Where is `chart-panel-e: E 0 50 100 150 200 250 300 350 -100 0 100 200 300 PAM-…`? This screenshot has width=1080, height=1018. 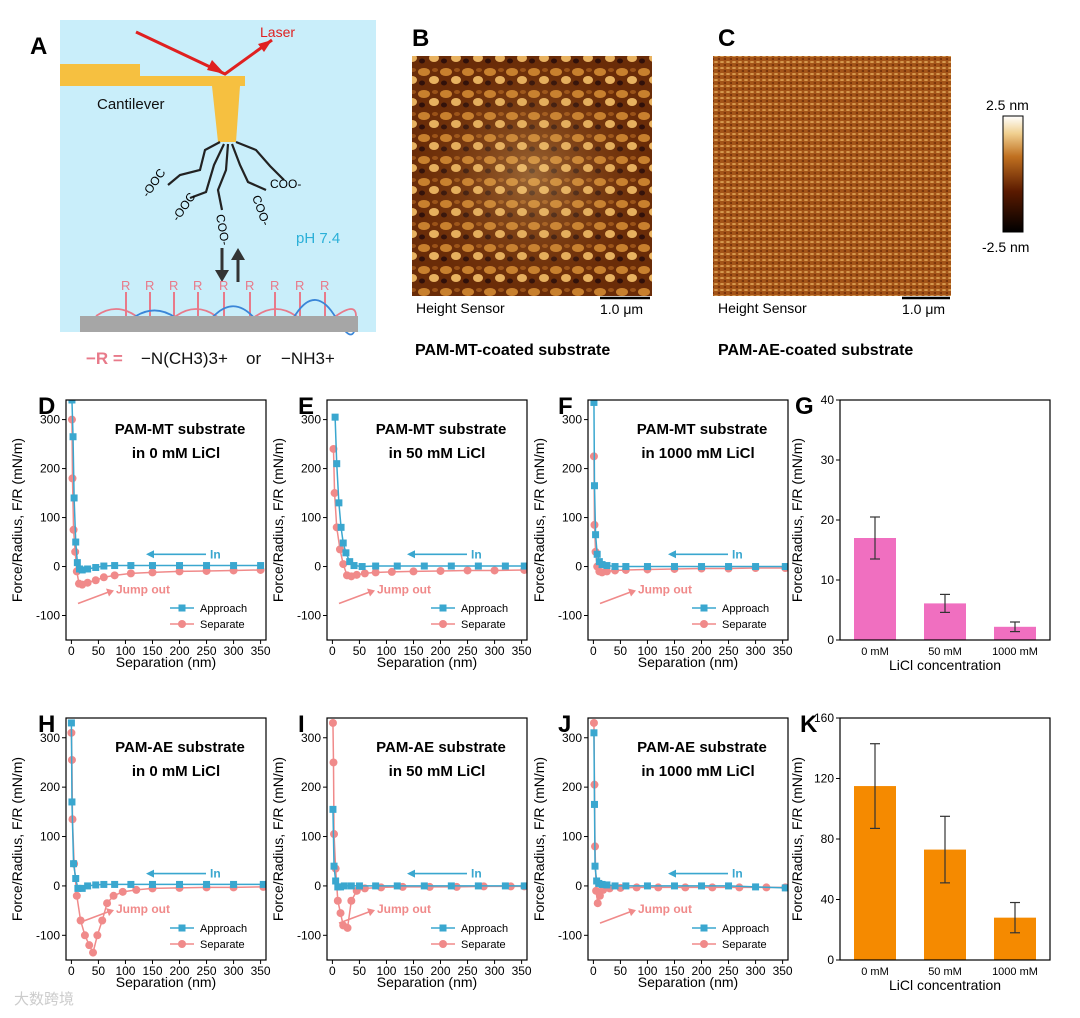
chart-panel-e: E 0 50 100 150 200 250 300 350 -100 0 100 200 300 PAM-… is located at coordinates (401, 531).